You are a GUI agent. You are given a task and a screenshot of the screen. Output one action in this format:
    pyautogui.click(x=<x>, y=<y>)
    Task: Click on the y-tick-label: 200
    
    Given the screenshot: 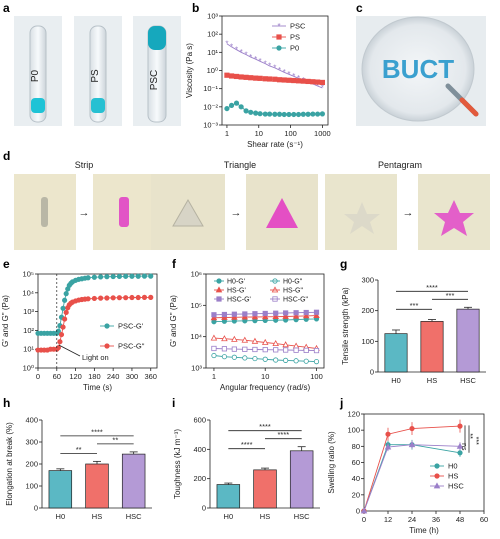 What is the action you would take?
    pyautogui.click(x=31, y=464)
    